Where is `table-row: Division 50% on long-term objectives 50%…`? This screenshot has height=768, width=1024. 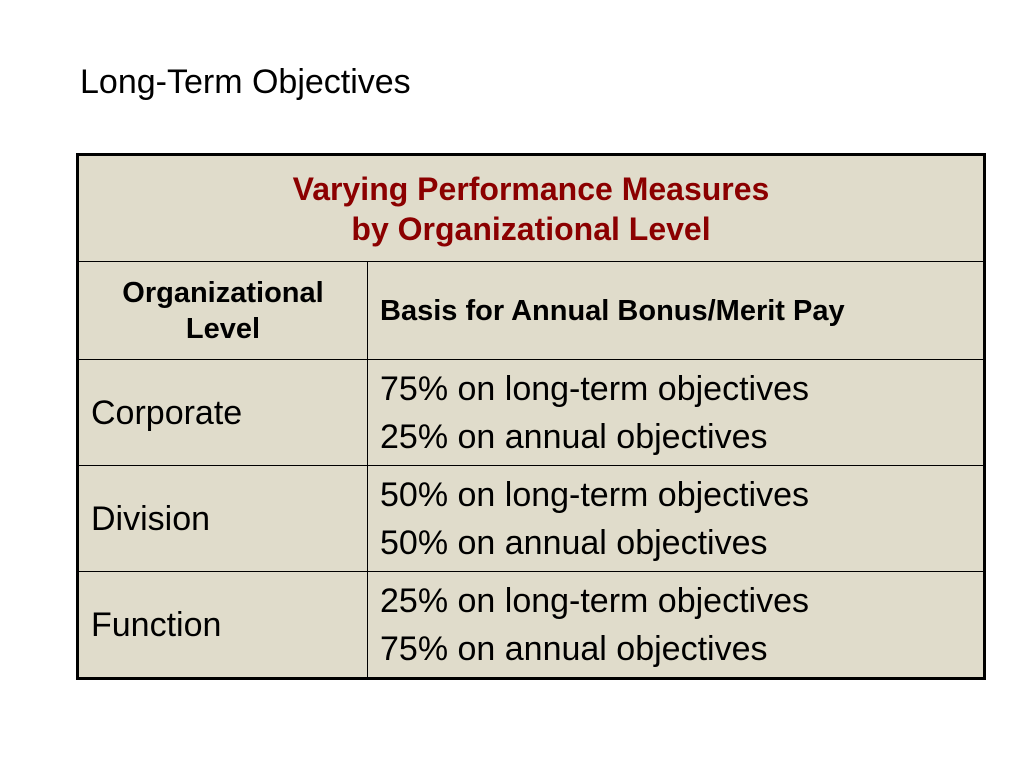
table-row: Division 50% on long-term objectives 50%… is located at coordinates (531, 518).